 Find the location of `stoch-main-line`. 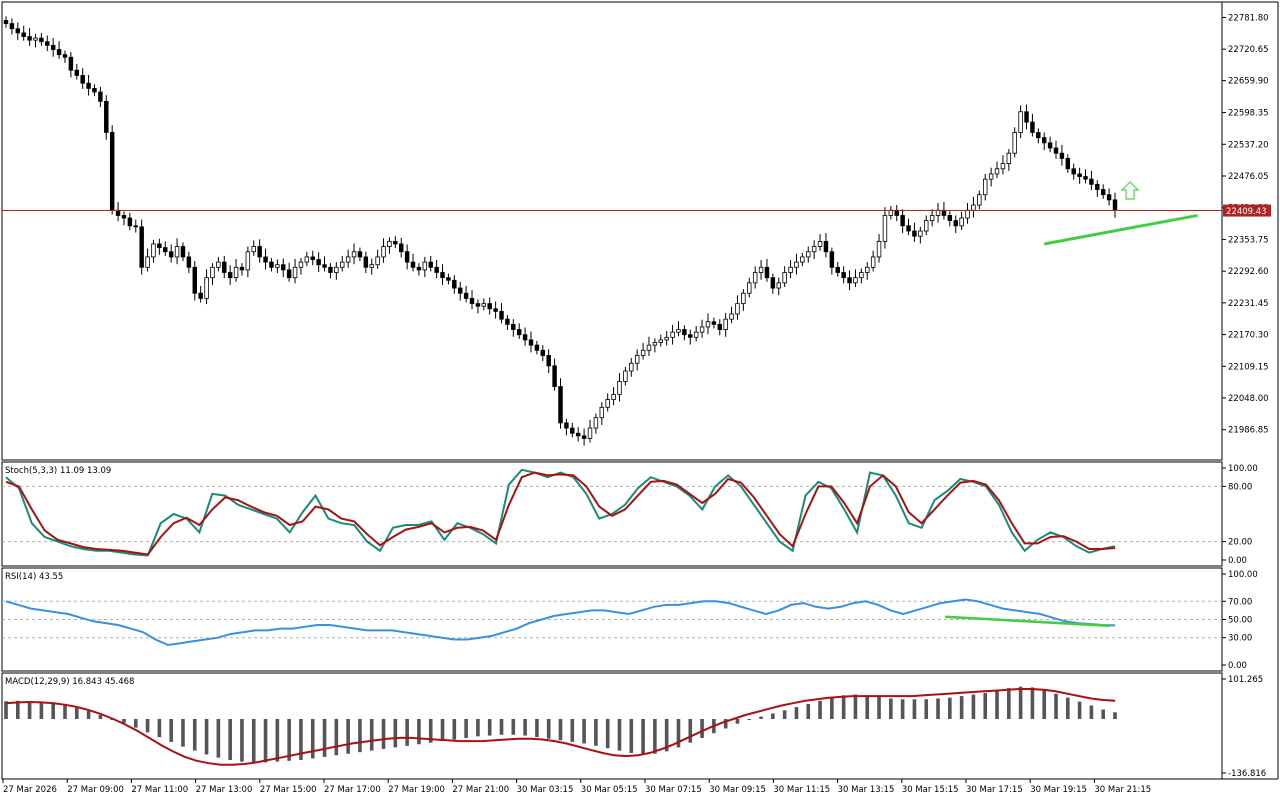

stoch-main-line is located at coordinates (560, 512).